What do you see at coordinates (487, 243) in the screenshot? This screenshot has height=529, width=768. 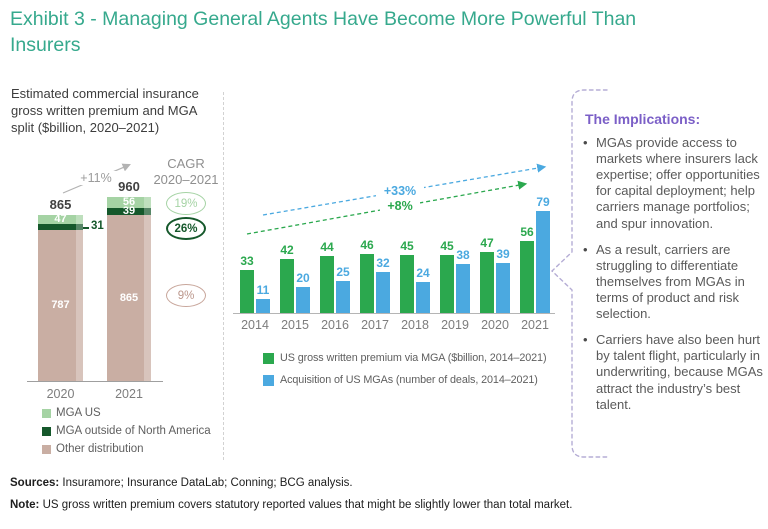 I see `bar-value-label: 47` at bounding box center [487, 243].